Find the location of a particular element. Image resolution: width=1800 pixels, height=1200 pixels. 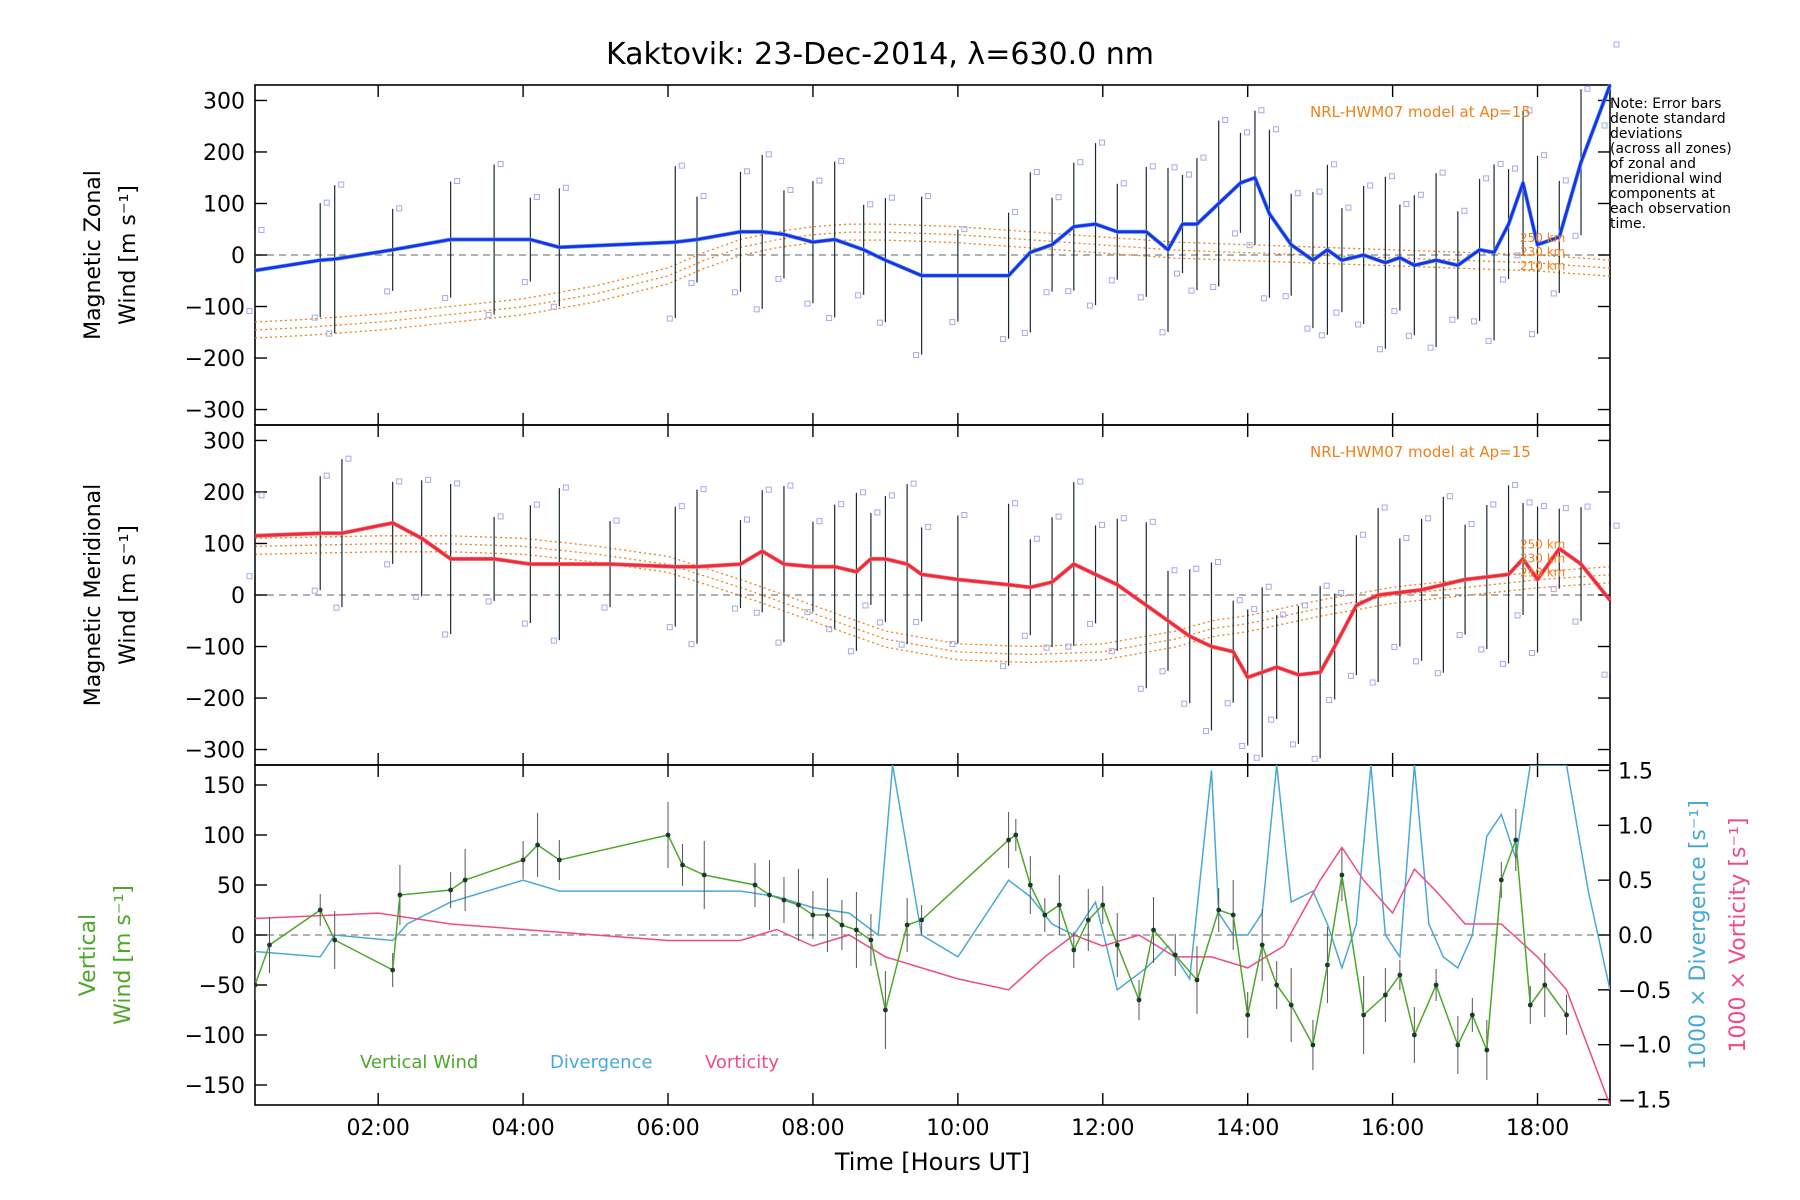

x-tick-label: 18:00 is located at coordinates (1537, 1128).